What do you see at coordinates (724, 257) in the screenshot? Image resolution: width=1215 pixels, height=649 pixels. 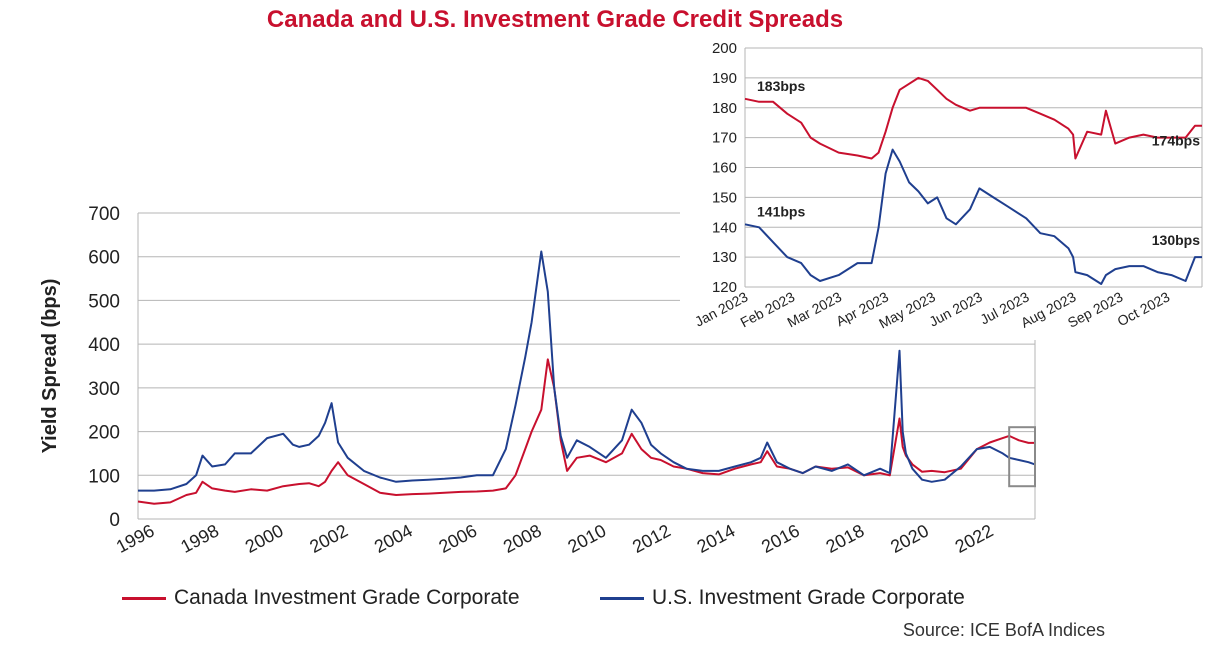 I see `inset-y-tick-label: 130` at bounding box center [724, 257].